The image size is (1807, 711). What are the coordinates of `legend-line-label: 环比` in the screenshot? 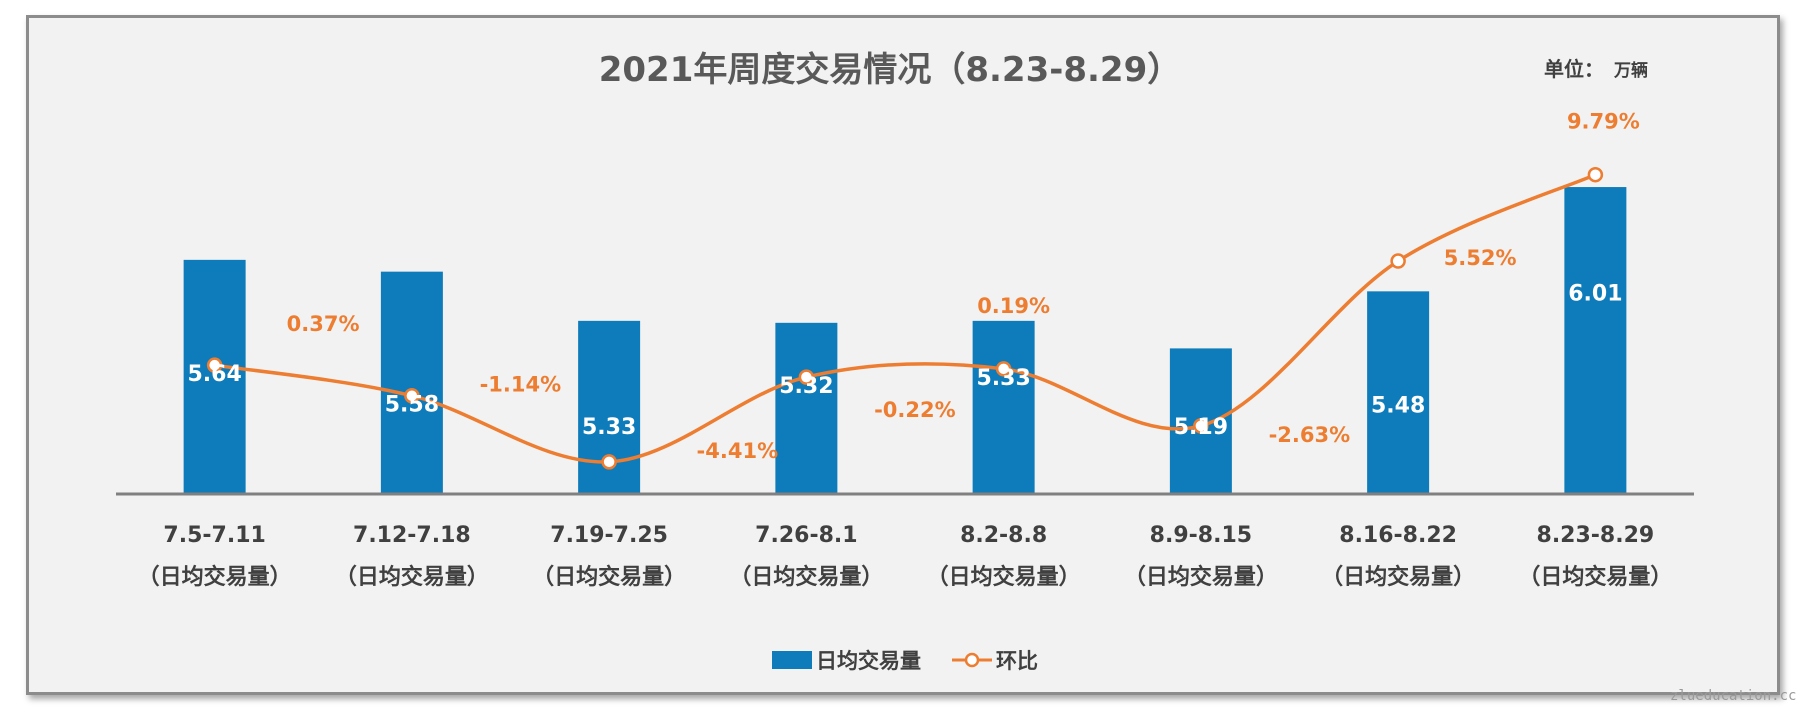 It's located at (1017, 661).